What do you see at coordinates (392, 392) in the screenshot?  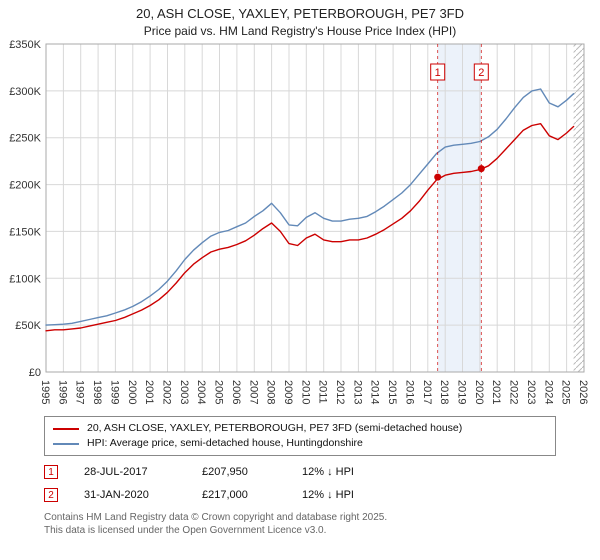 I see `svg-text: 2015` at bounding box center [392, 392].